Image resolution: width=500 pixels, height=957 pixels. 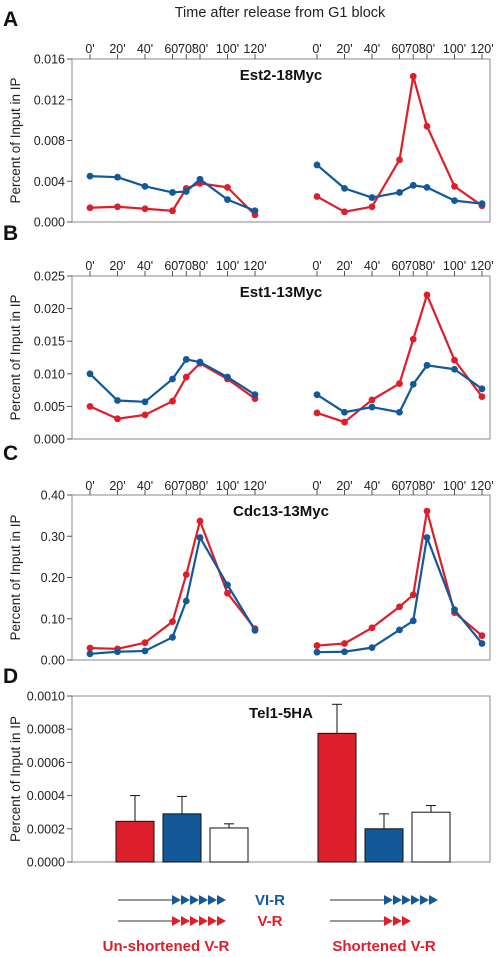 What do you see at coordinates (281, 292) in the screenshot?
I see `panel-title: Est1-13Myc` at bounding box center [281, 292].